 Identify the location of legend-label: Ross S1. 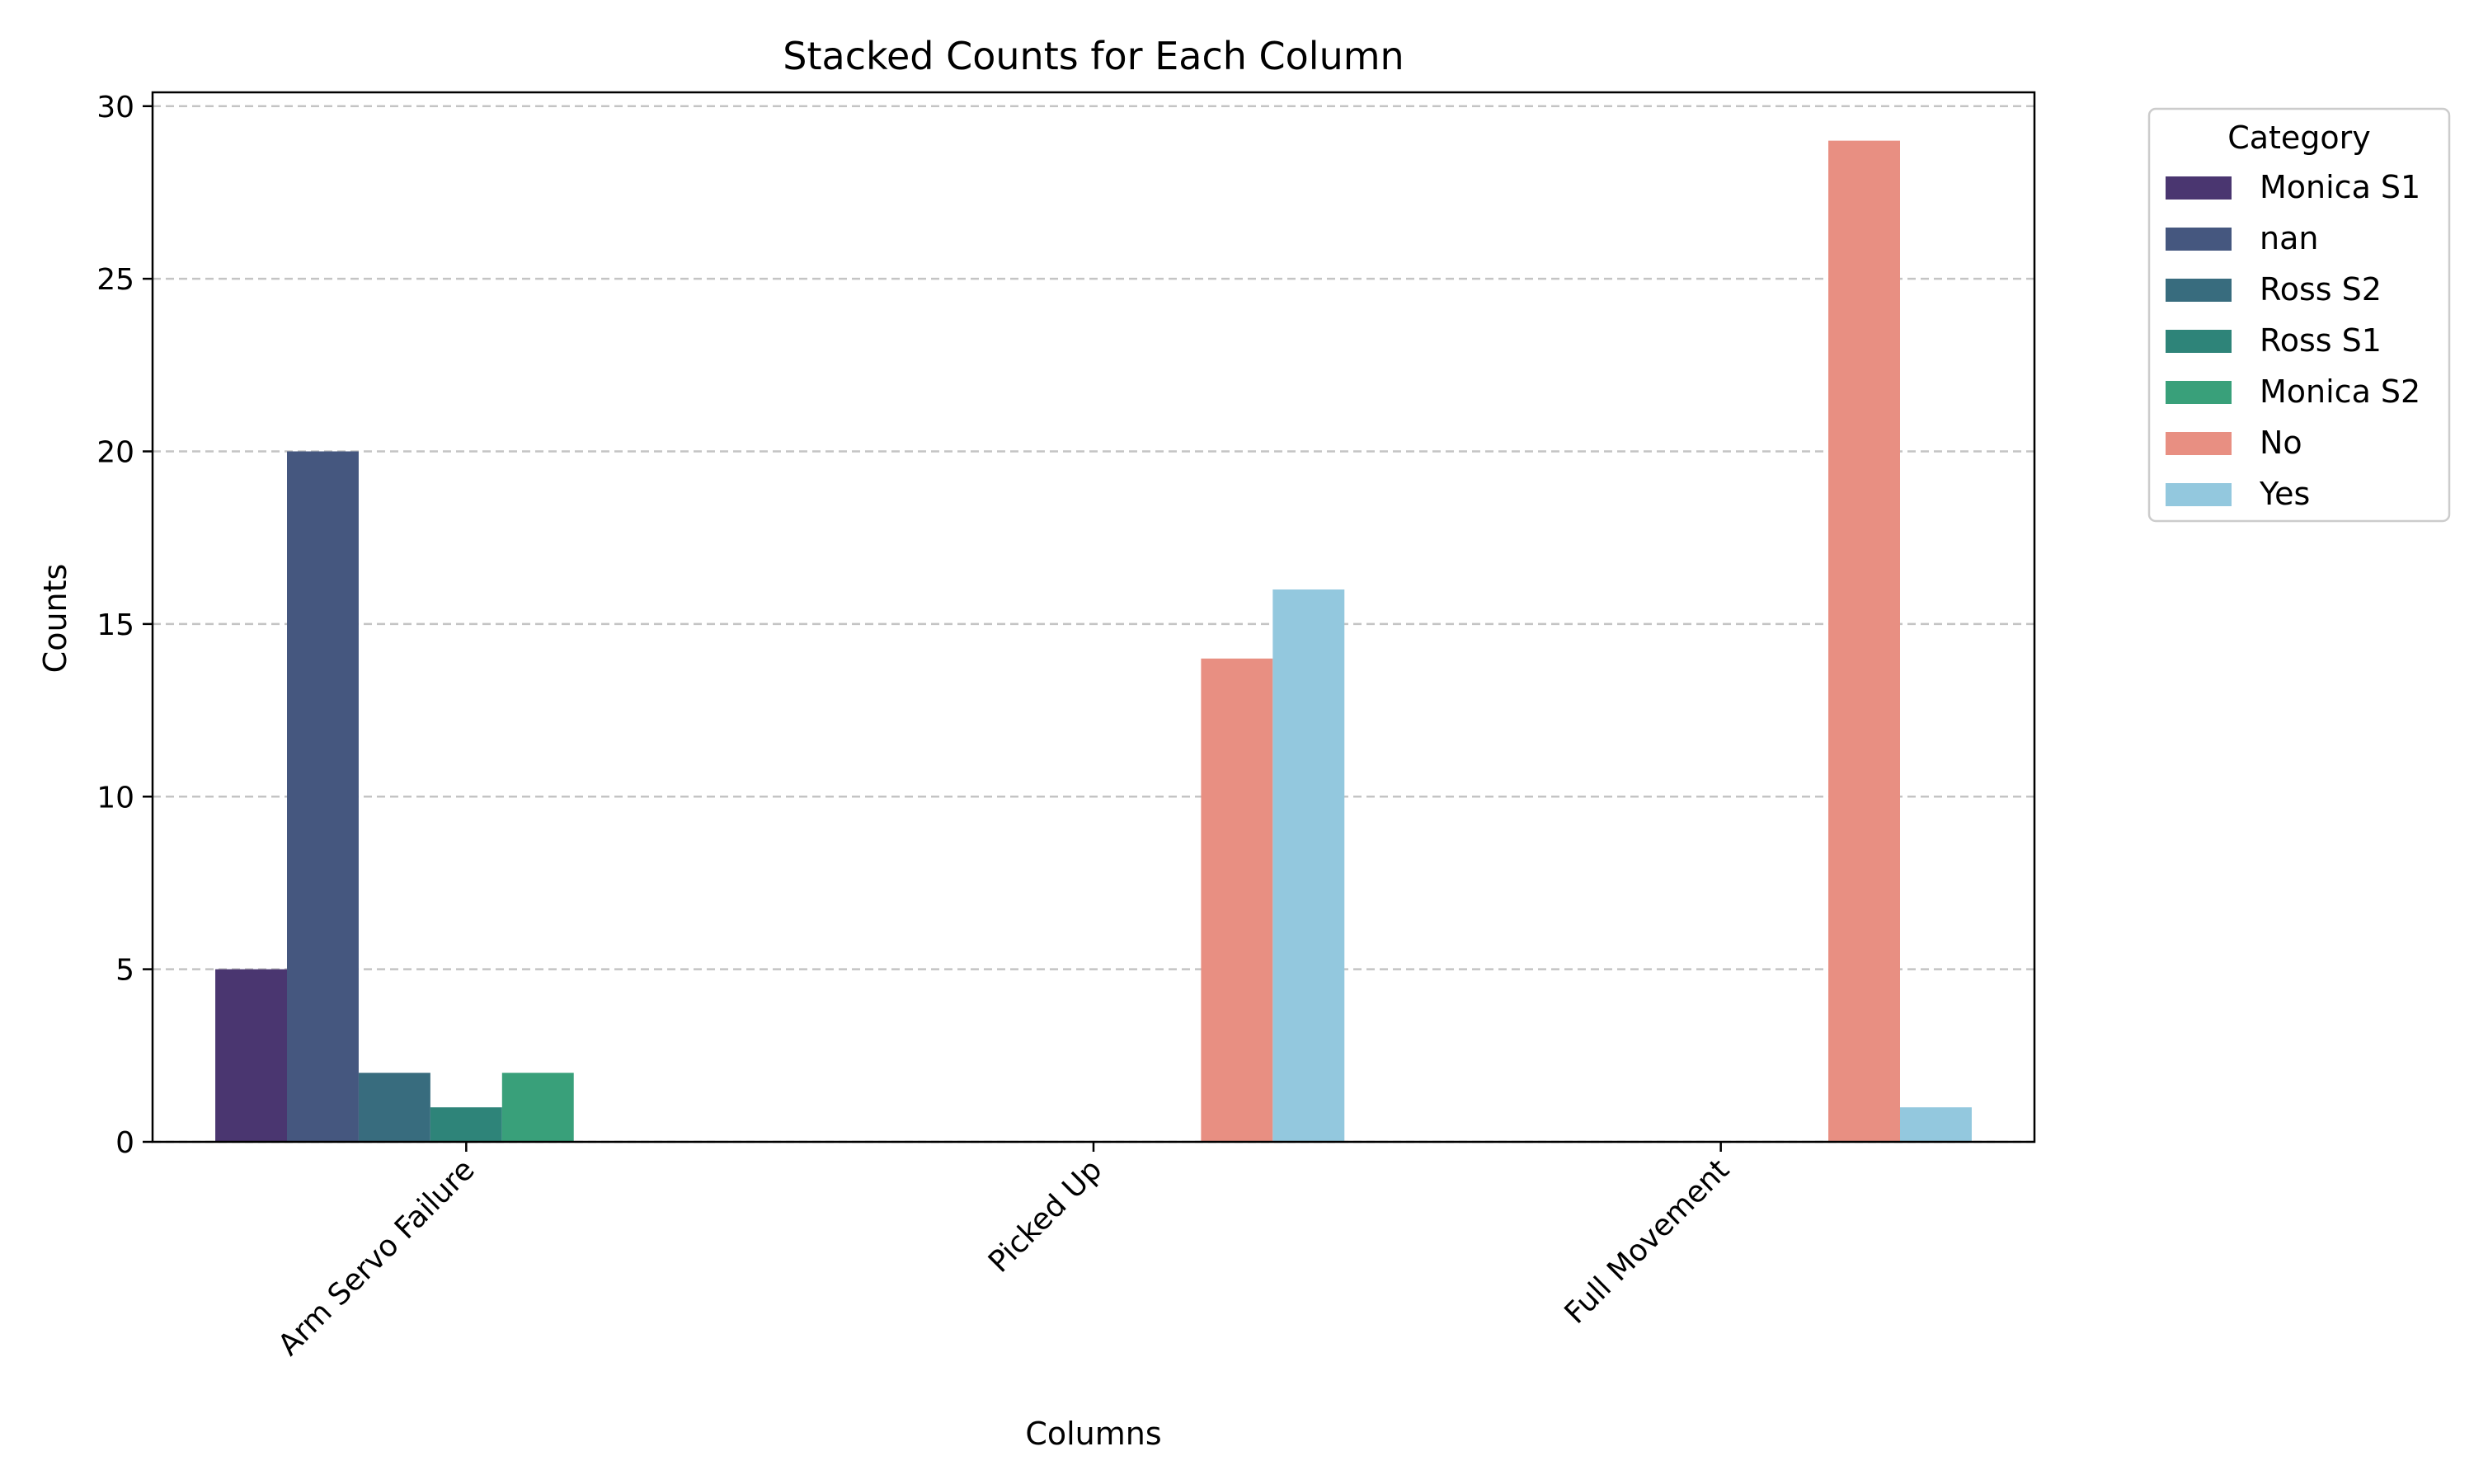
(2321, 340).